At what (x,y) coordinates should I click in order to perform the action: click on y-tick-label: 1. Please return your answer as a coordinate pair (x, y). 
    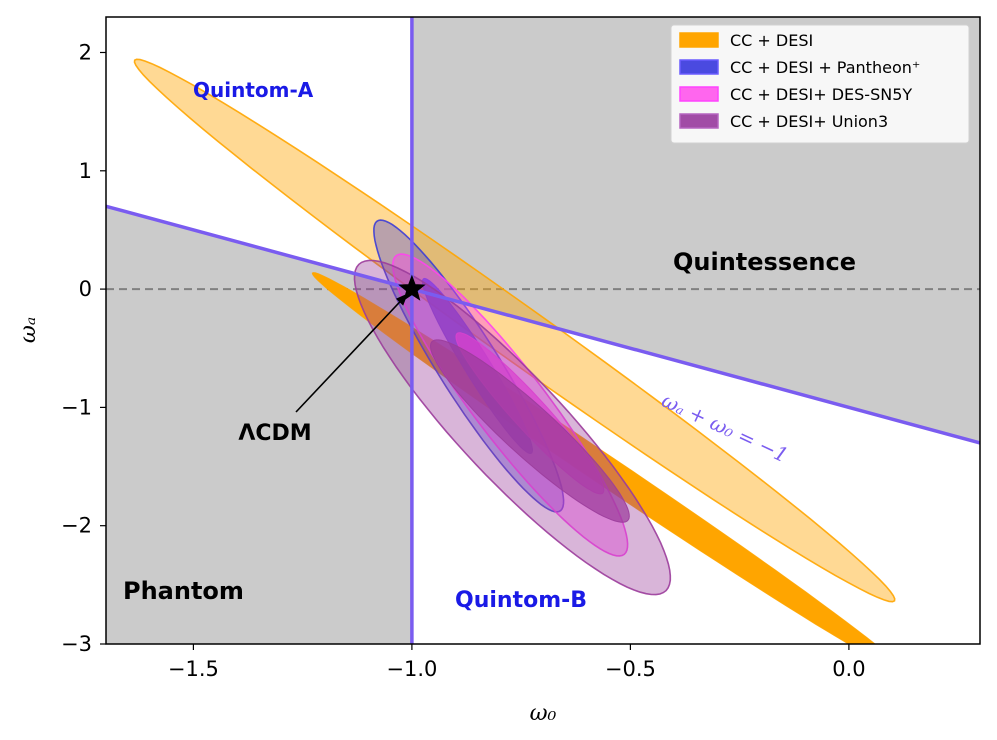
    Looking at the image, I should click on (85, 171).